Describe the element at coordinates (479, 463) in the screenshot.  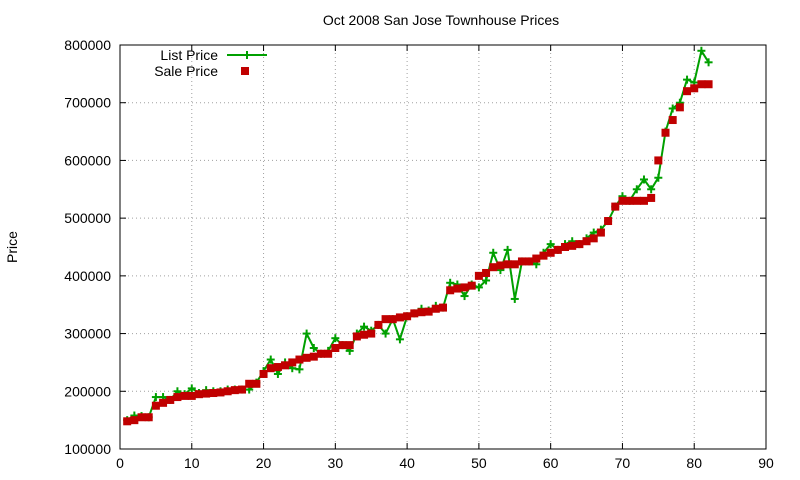
I see `x-tick-label: 50` at that location.